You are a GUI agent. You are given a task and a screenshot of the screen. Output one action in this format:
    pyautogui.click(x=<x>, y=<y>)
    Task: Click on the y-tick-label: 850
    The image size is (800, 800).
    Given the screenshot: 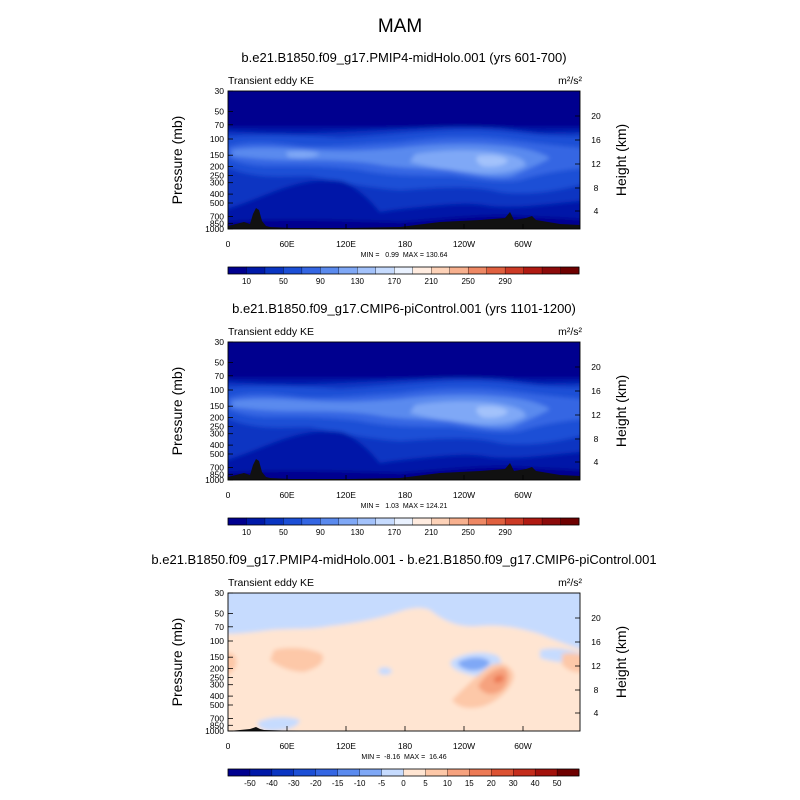 What is the action you would take?
    pyautogui.click(x=217, y=223)
    